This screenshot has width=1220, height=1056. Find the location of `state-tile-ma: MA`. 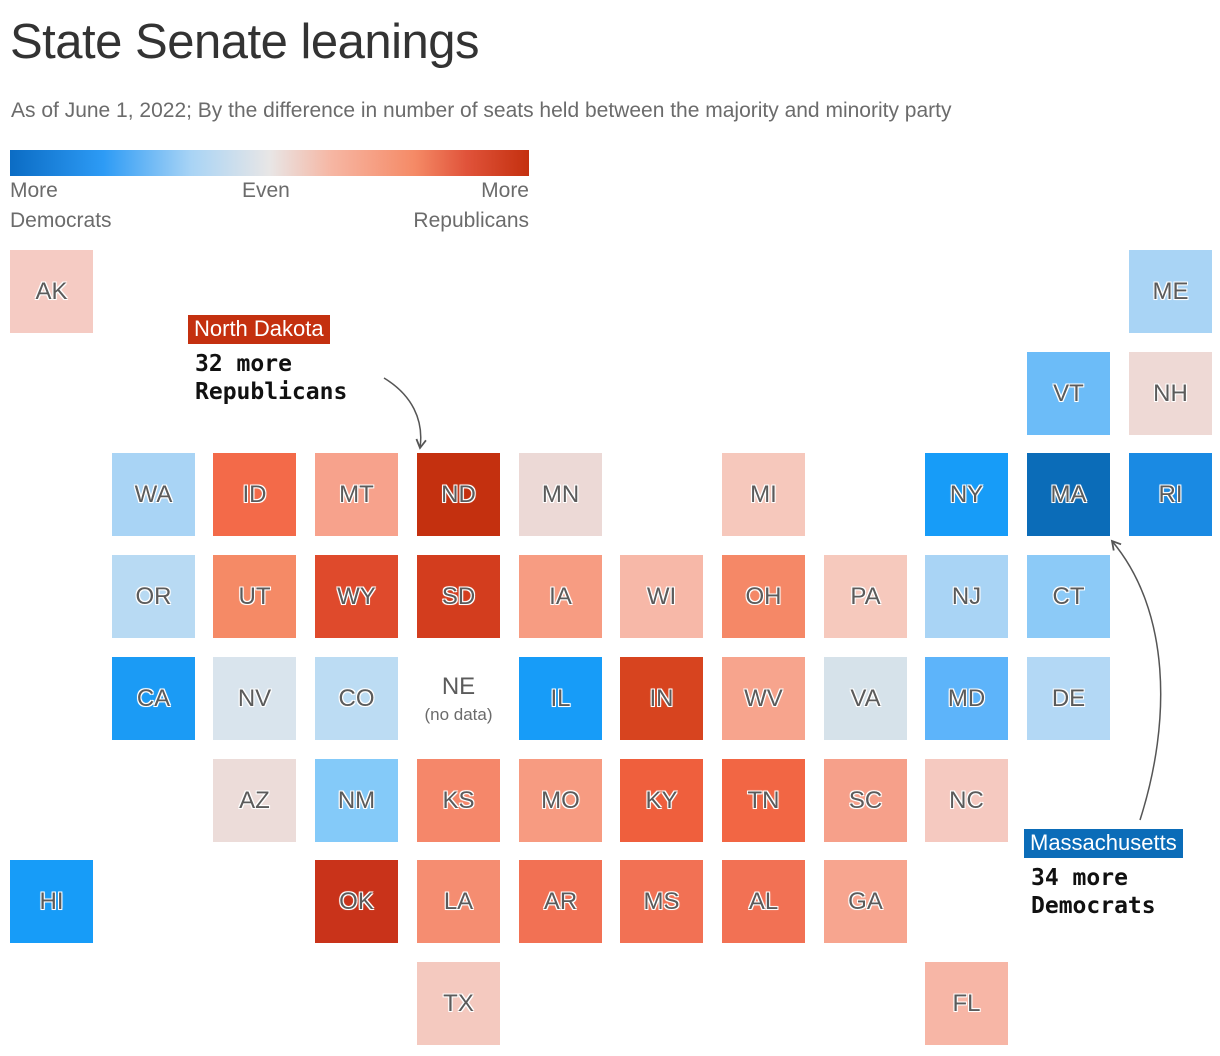

state-tile-ma: MA is located at coordinates (1068, 494).